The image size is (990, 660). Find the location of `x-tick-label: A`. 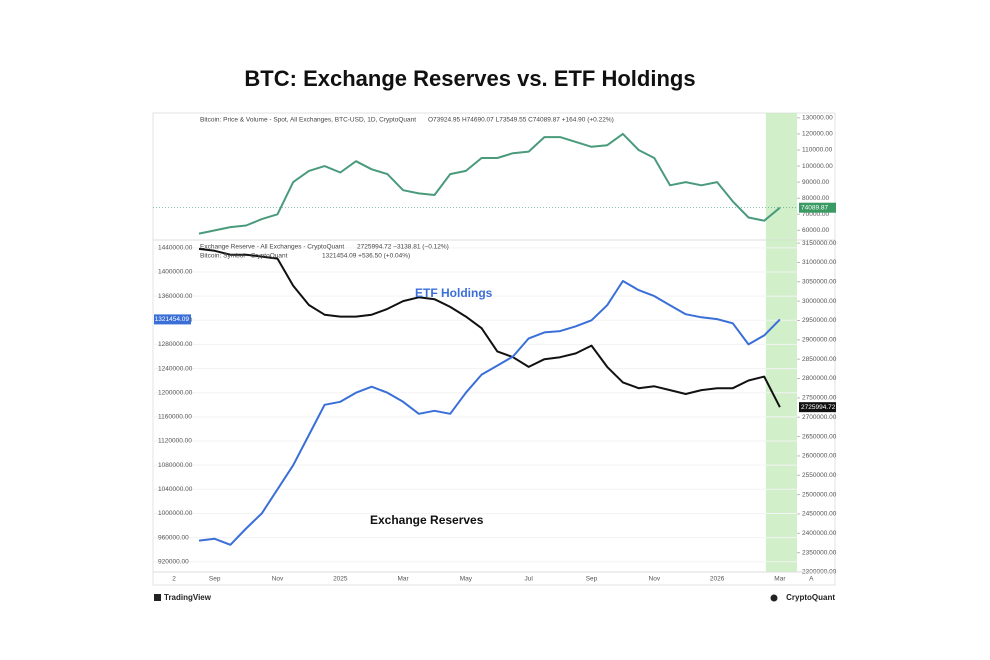

x-tick-label: A is located at coordinates (811, 579).